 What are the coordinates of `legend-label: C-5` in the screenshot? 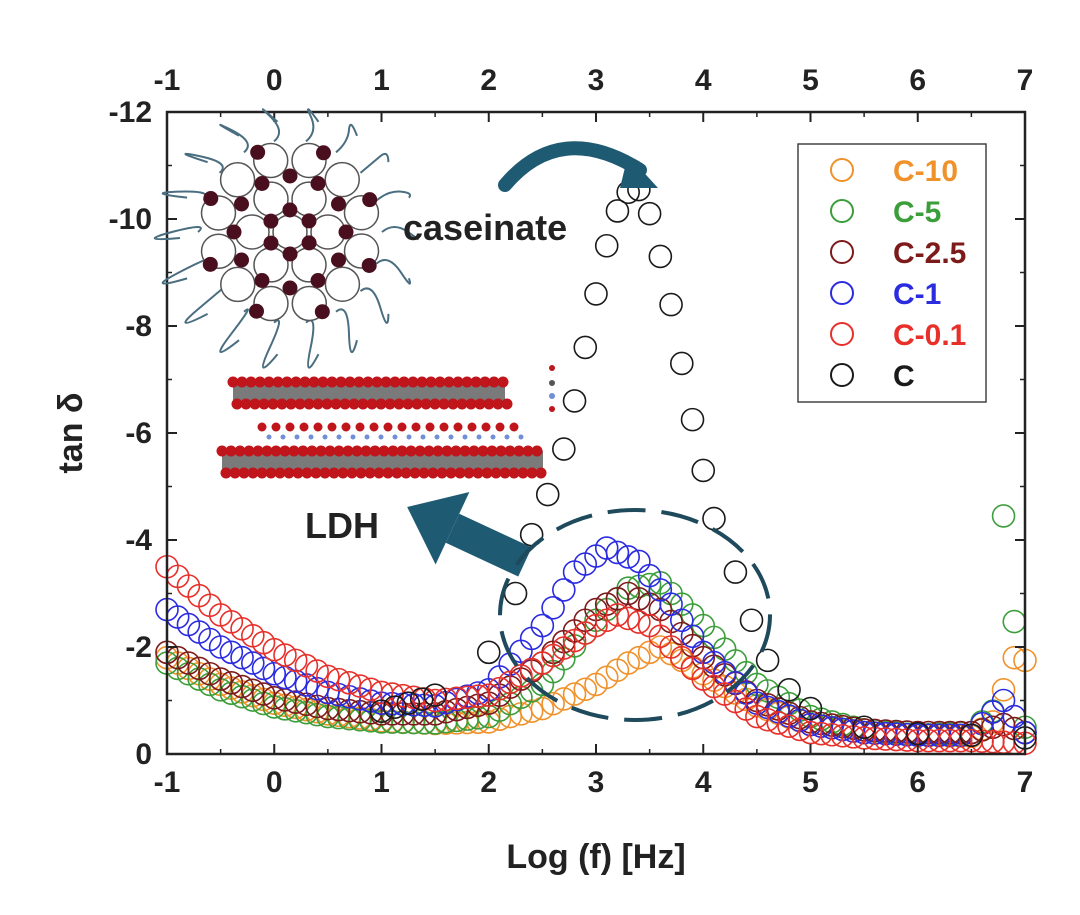 It's located at (917, 212).